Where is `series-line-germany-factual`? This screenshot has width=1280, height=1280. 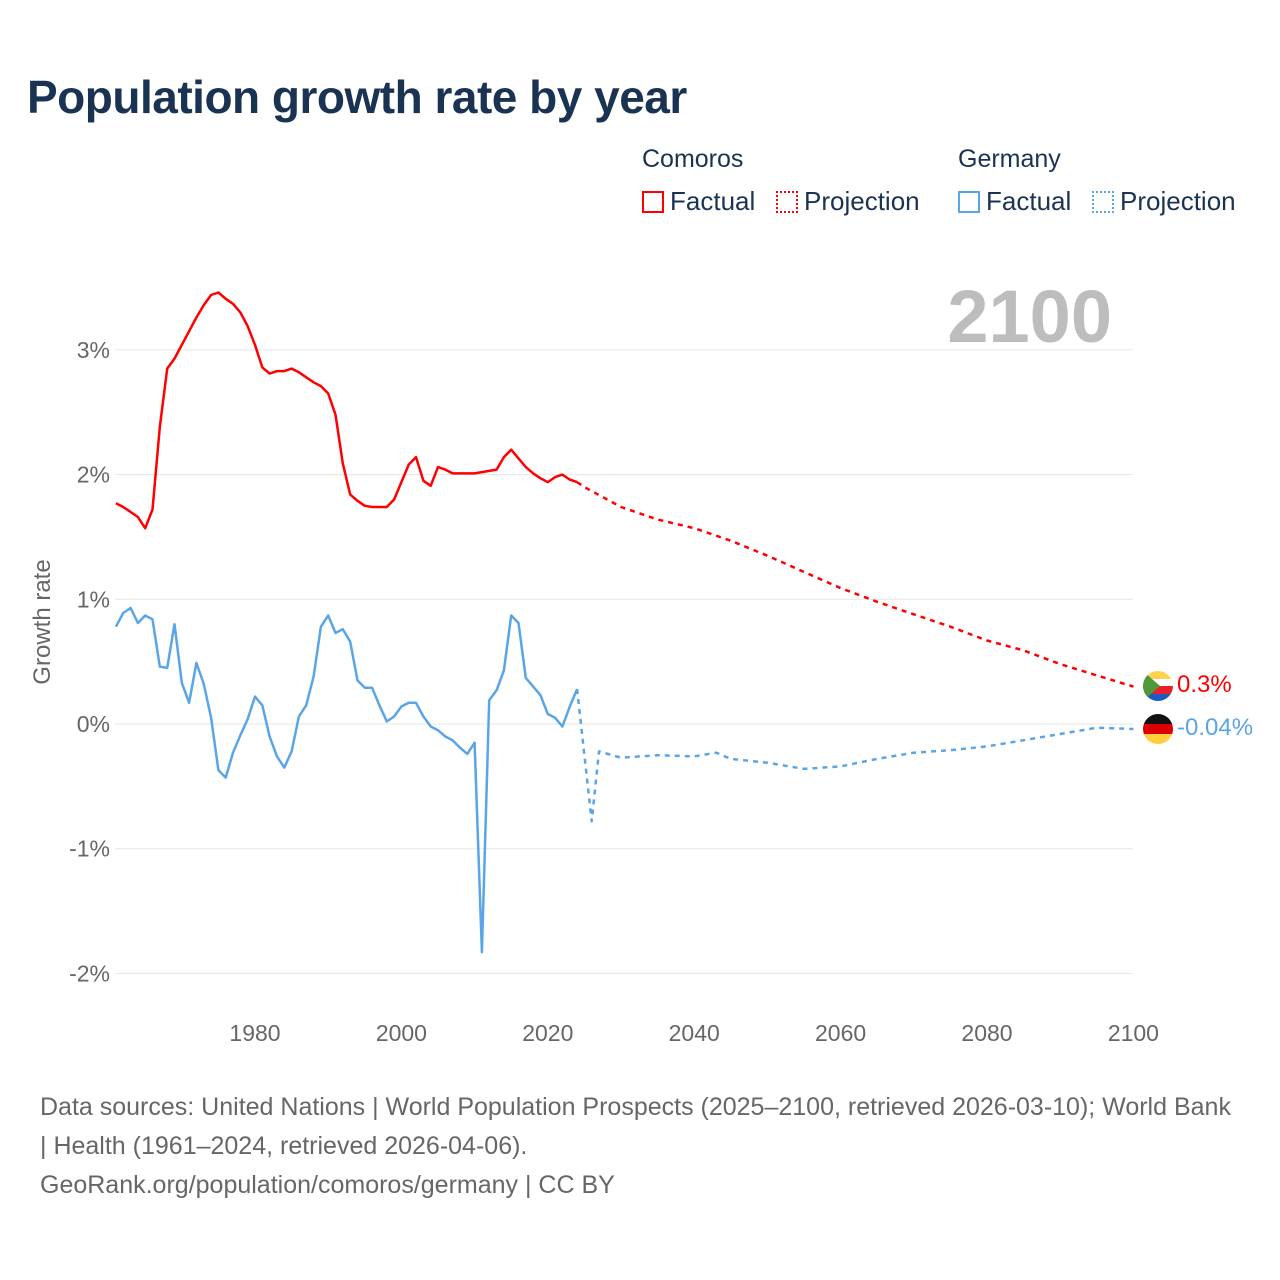
series-line-germany-factual is located at coordinates (346, 780).